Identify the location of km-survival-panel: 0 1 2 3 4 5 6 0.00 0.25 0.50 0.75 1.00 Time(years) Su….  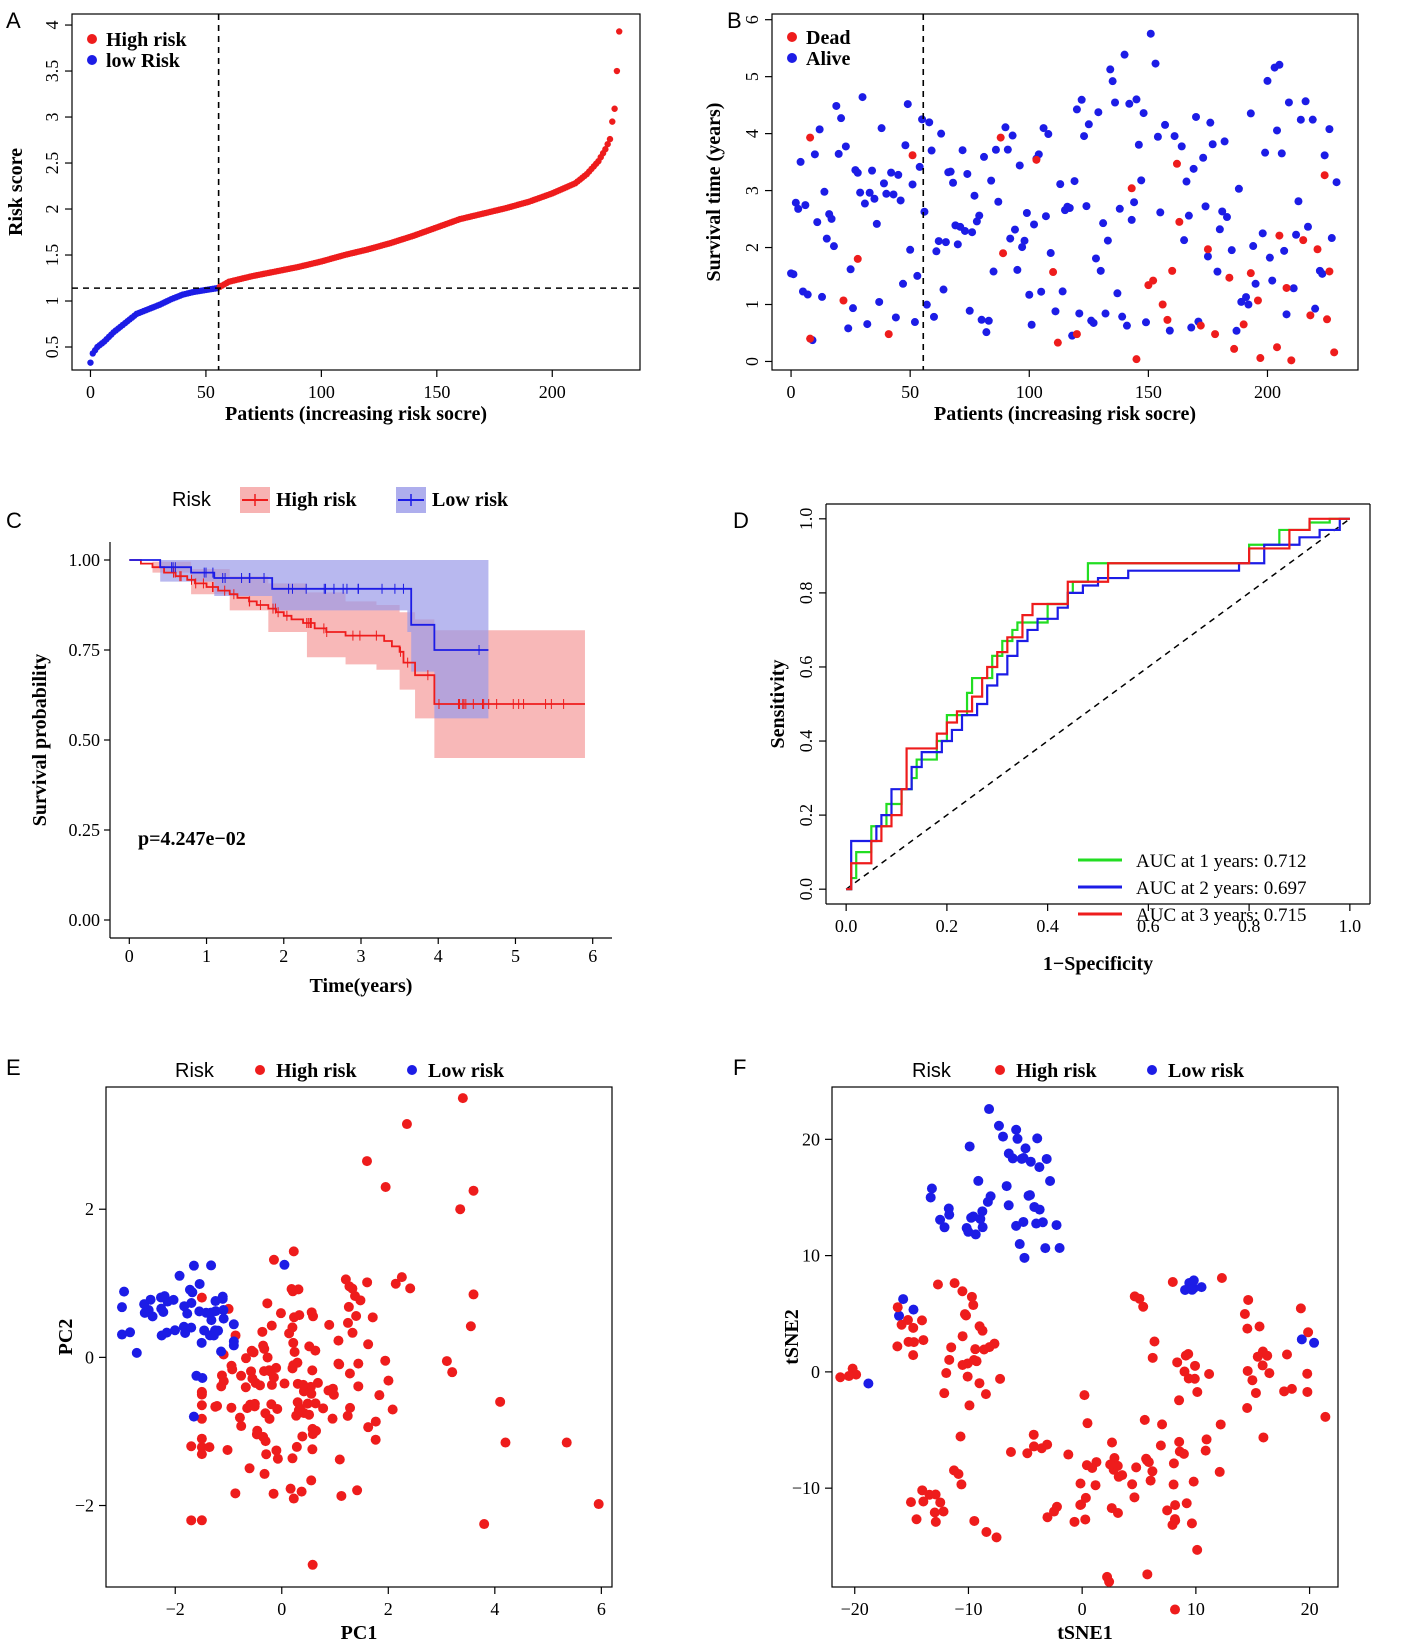
(320, 742).